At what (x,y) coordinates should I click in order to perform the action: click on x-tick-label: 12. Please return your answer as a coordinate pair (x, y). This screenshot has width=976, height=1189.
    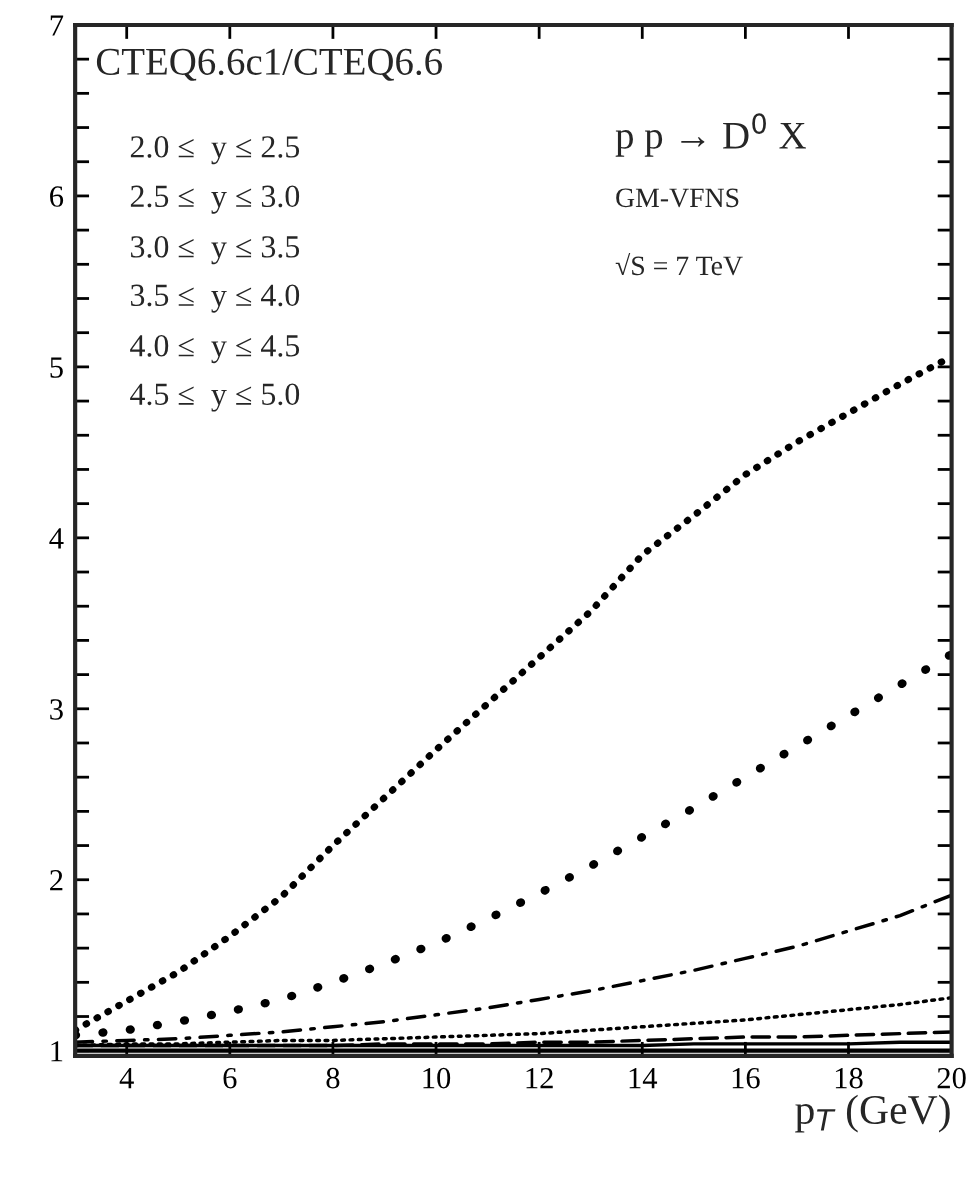
    Looking at the image, I should click on (539, 1078).